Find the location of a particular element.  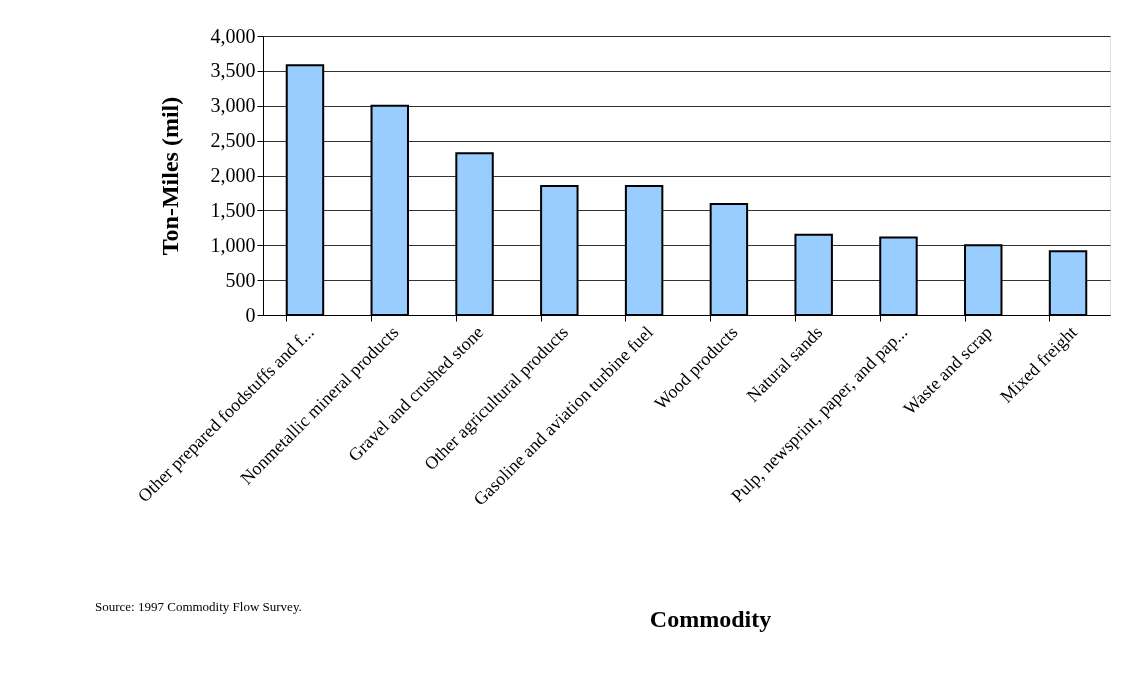

y-tick-label: 2,000 is located at coordinates (233, 175).